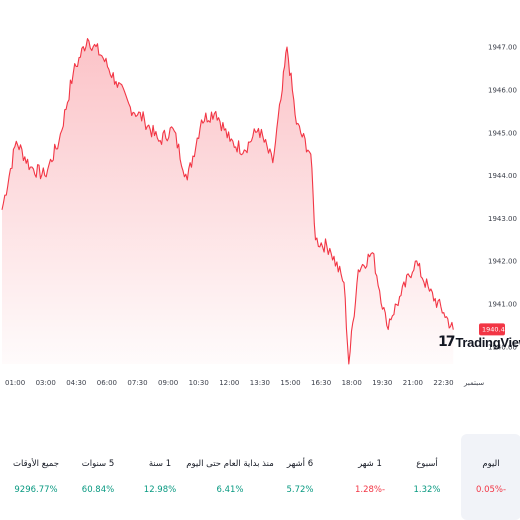  What do you see at coordinates (502, 176) in the screenshot?
I see `y-axis-tick: 1944.00` at bounding box center [502, 176].